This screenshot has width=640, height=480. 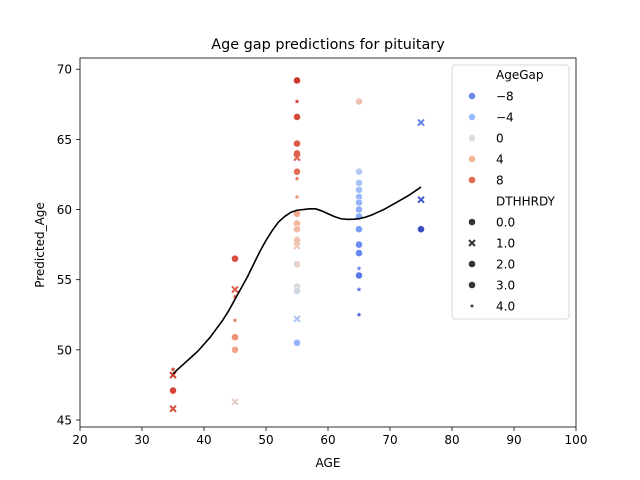 I want to click on x-tick-label: 60, so click(x=327, y=440).